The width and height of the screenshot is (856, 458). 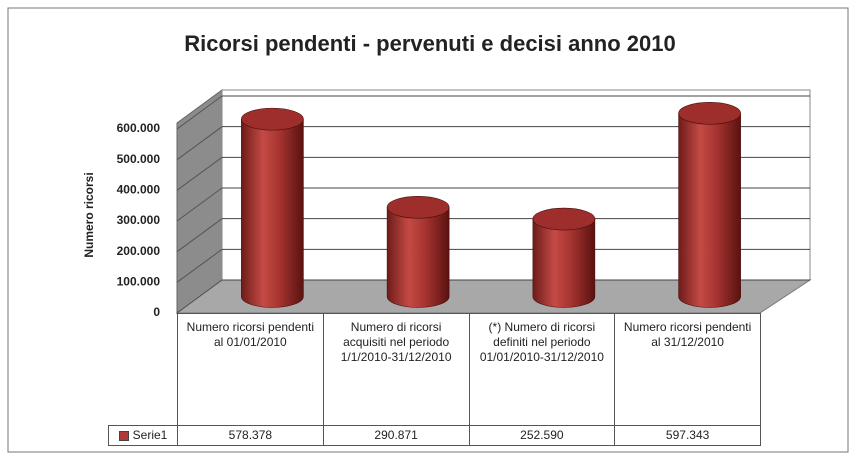 What do you see at coordinates (156, 312) in the screenshot?
I see `y-tick-label: 0` at bounding box center [156, 312].